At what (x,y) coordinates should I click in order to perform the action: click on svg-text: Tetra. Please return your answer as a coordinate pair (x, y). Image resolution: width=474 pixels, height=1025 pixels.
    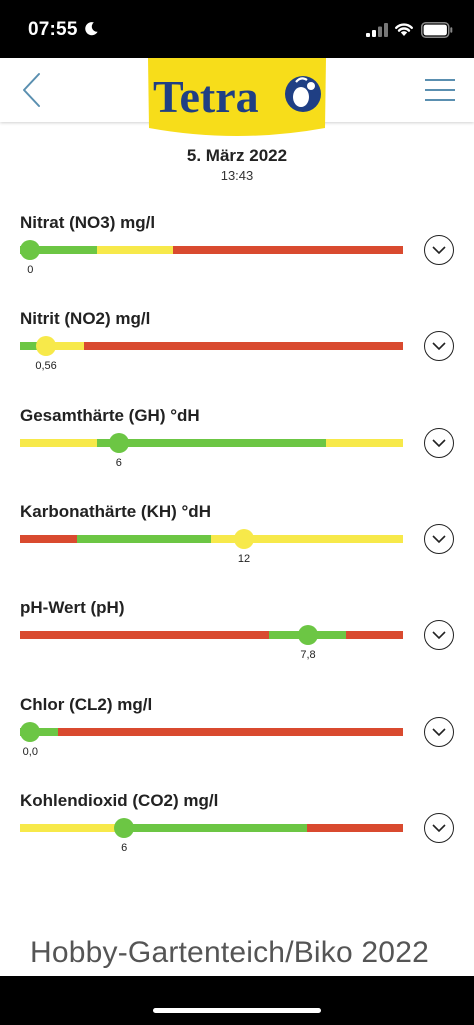
    Looking at the image, I should click on (206, 96).